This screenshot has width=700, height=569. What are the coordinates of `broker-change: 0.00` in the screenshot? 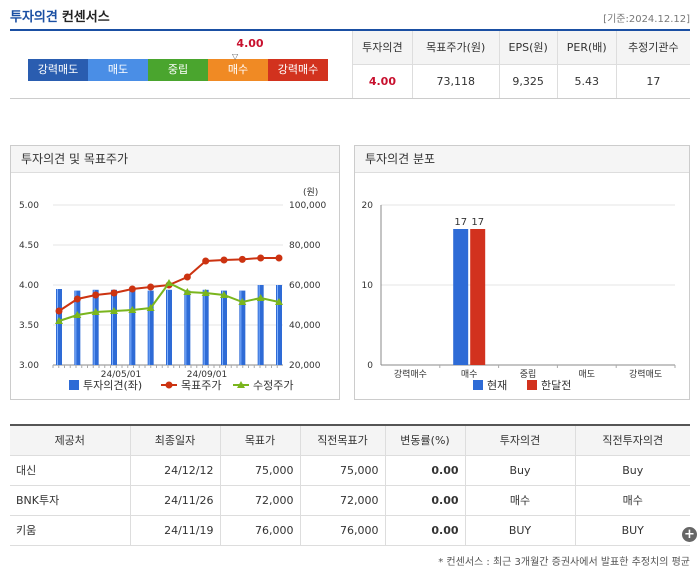 It's located at (425, 470).